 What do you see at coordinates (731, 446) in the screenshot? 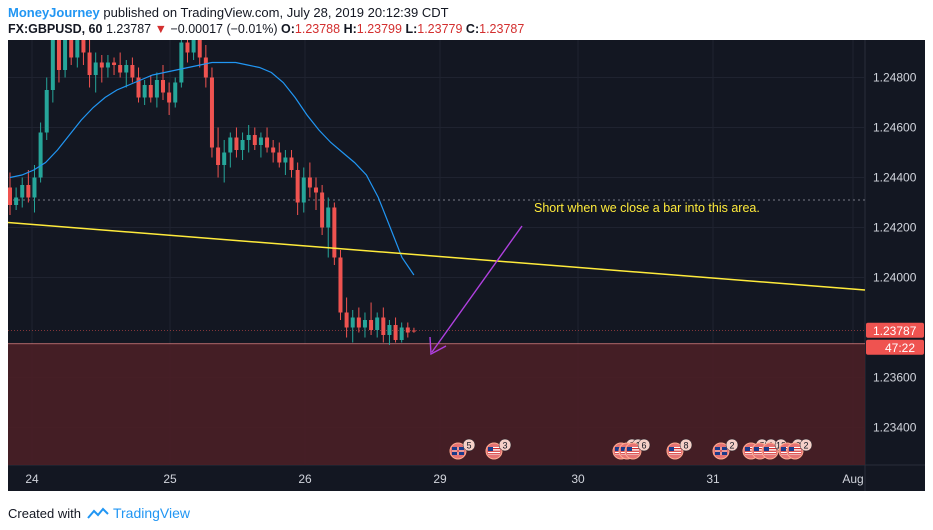
I see `event-count-6: 2` at bounding box center [731, 446].